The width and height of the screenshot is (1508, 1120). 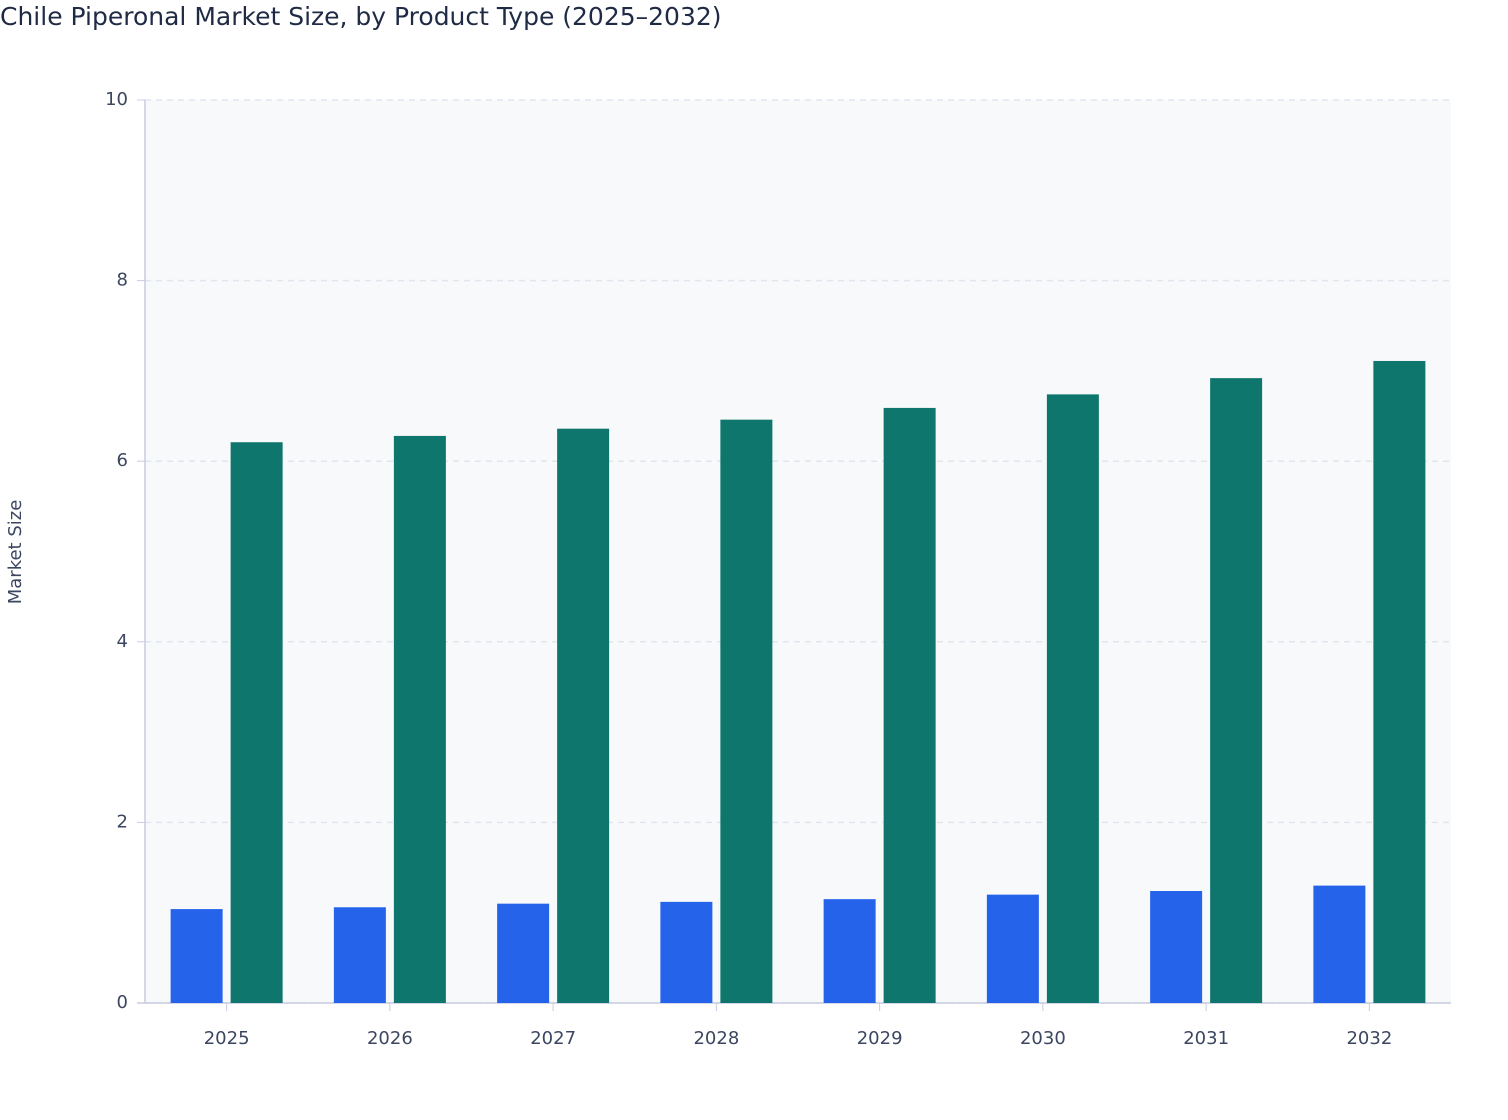 What do you see at coordinates (122, 1002) in the screenshot?
I see `y-tick-label: 0` at bounding box center [122, 1002].